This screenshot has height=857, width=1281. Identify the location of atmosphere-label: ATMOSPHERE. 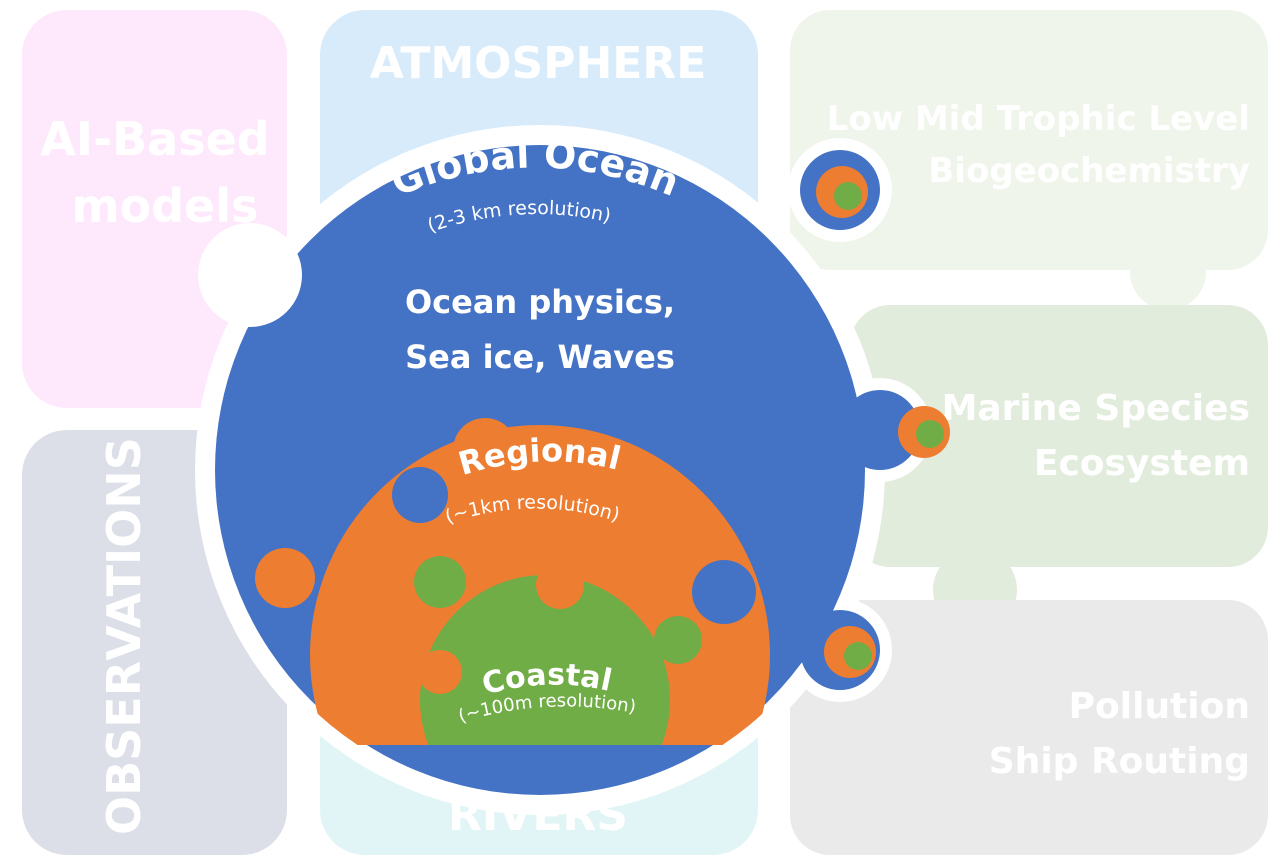
(538, 63).